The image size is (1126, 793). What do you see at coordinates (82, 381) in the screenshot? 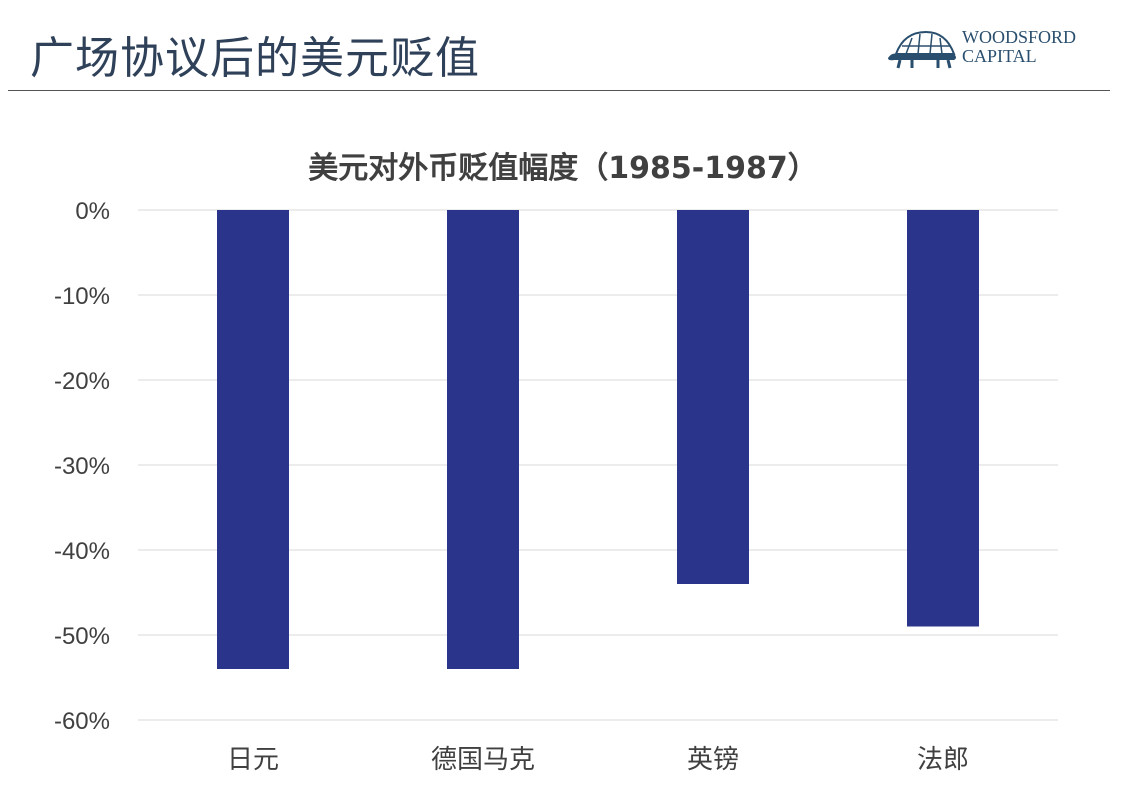
I see `y-tick-label: -20%` at bounding box center [82, 381].